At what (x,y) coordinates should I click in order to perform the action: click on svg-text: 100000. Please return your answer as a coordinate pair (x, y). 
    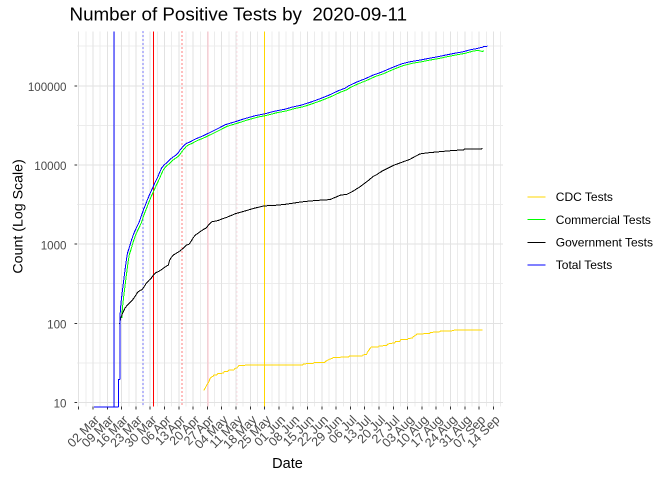
    Looking at the image, I should click on (47, 87).